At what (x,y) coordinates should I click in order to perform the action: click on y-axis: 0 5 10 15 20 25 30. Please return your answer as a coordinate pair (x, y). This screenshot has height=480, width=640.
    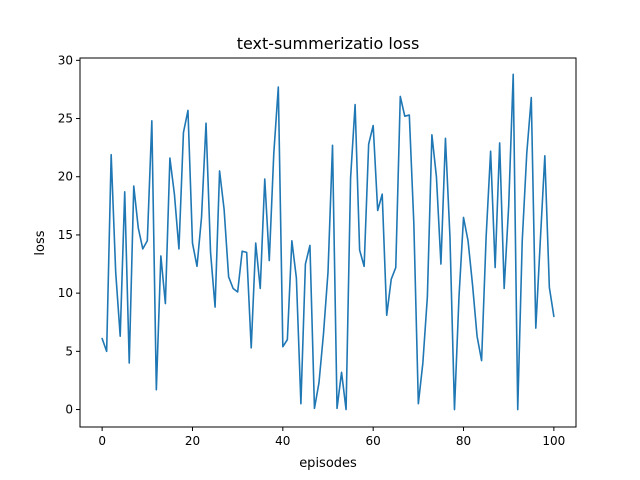
    Looking at the image, I should click on (69, 235).